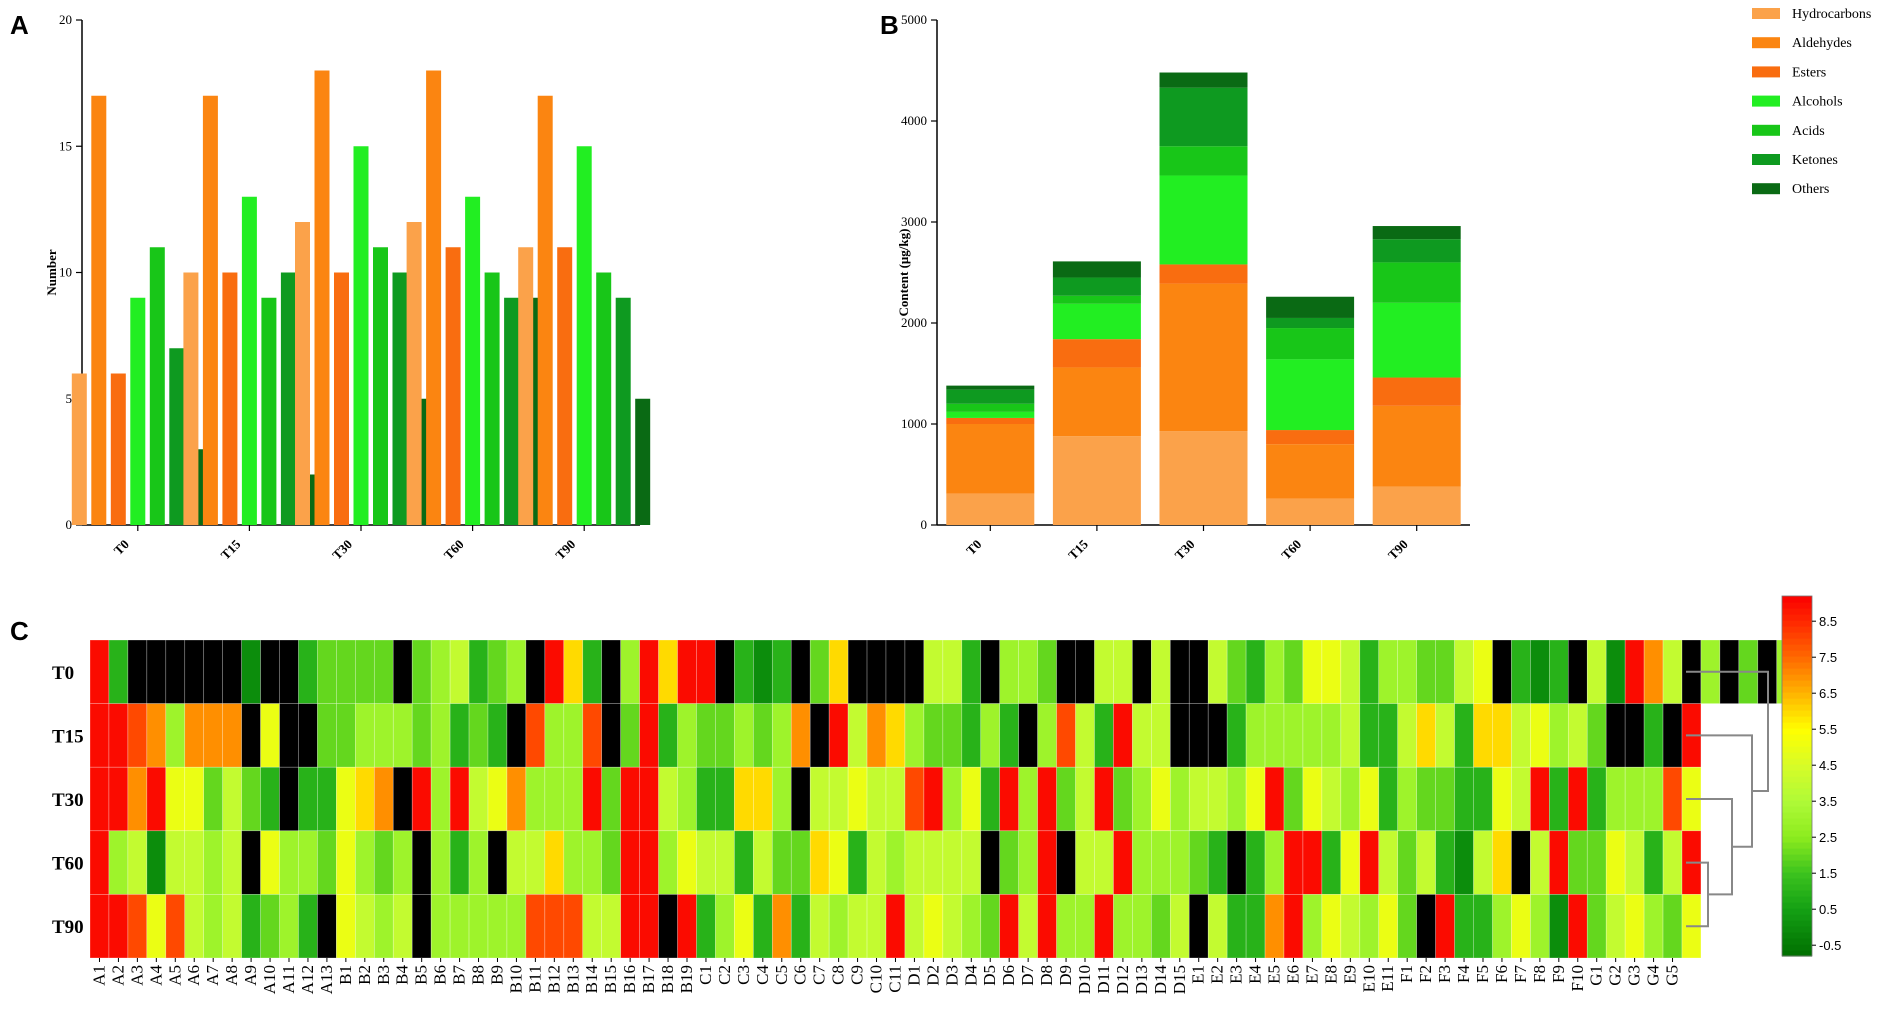 This screenshot has height=1013, width=1902. What do you see at coordinates (1828, 621) in the screenshot?
I see `colorbar-tick-label: 8.5` at bounding box center [1828, 621].